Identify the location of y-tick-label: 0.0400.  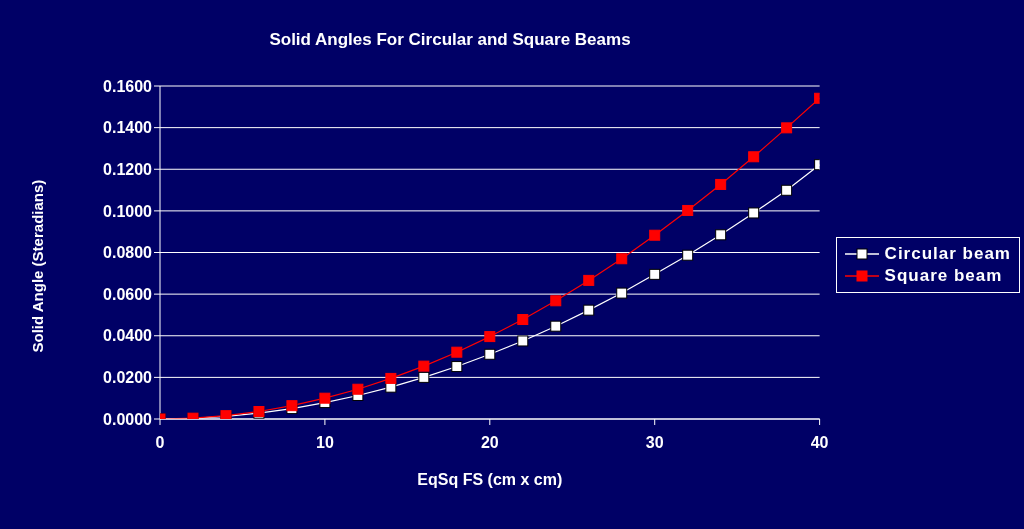
(128, 336).